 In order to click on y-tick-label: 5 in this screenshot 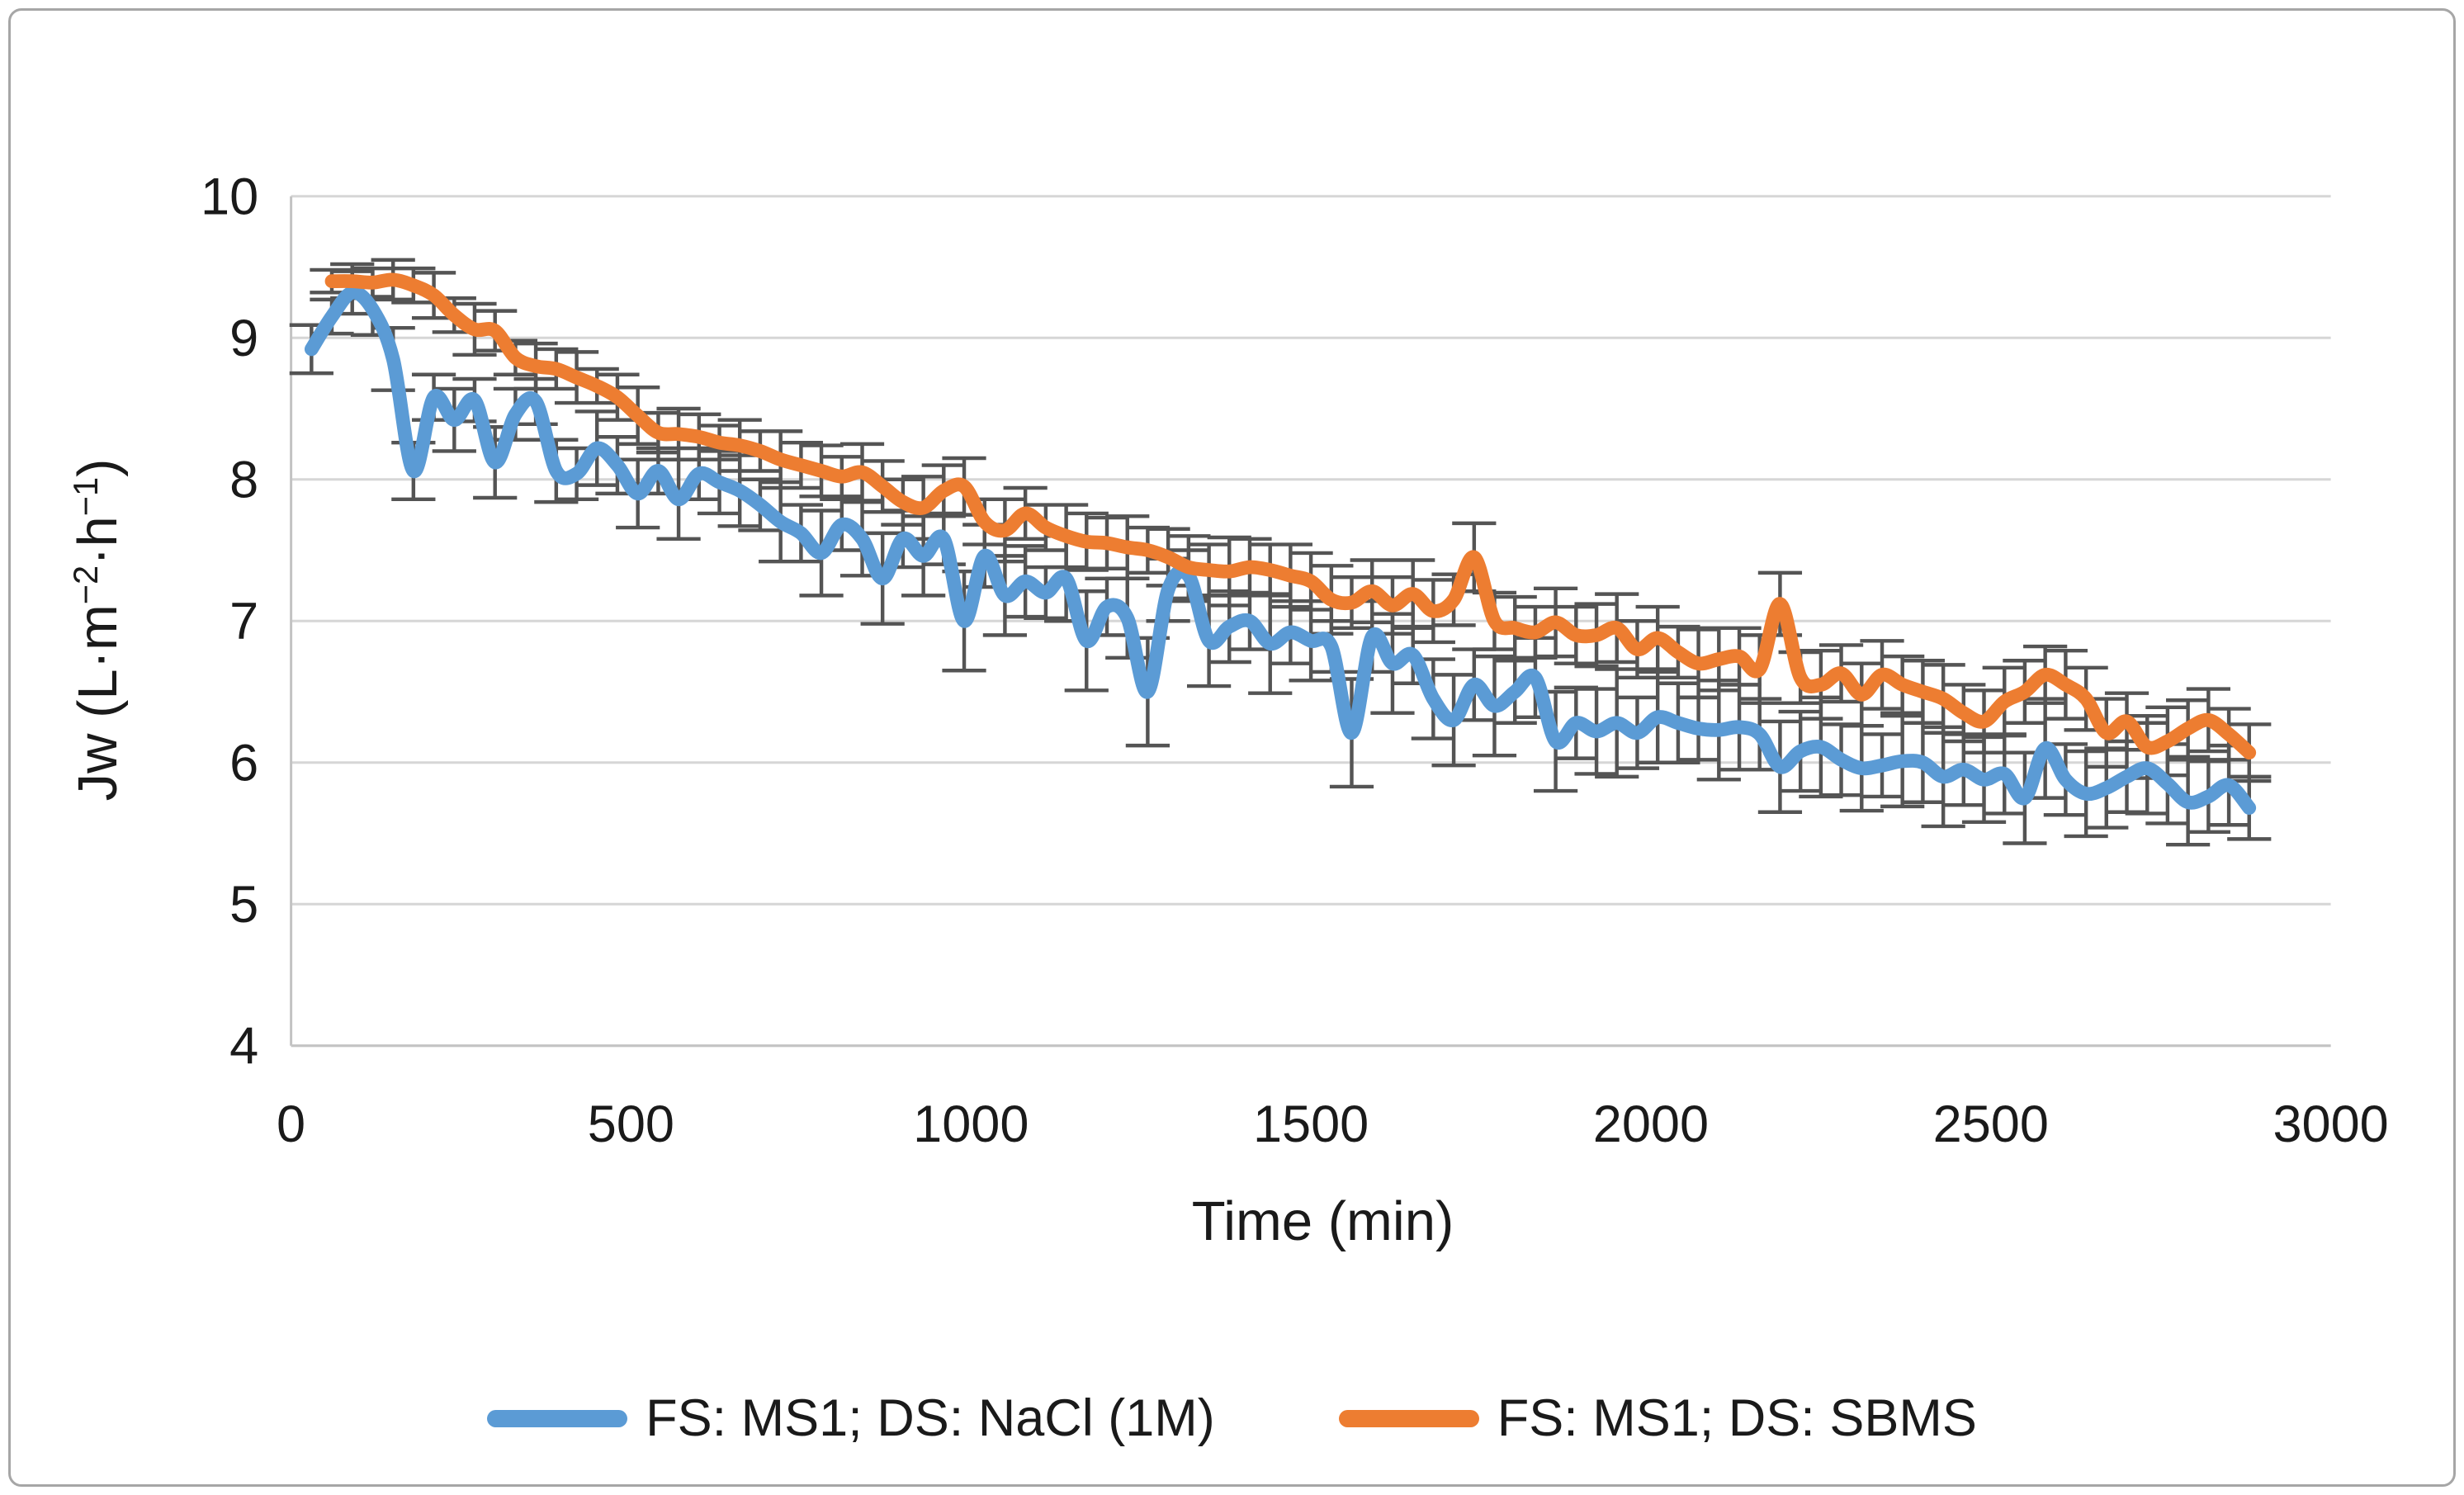, I will do `click(244, 905)`.